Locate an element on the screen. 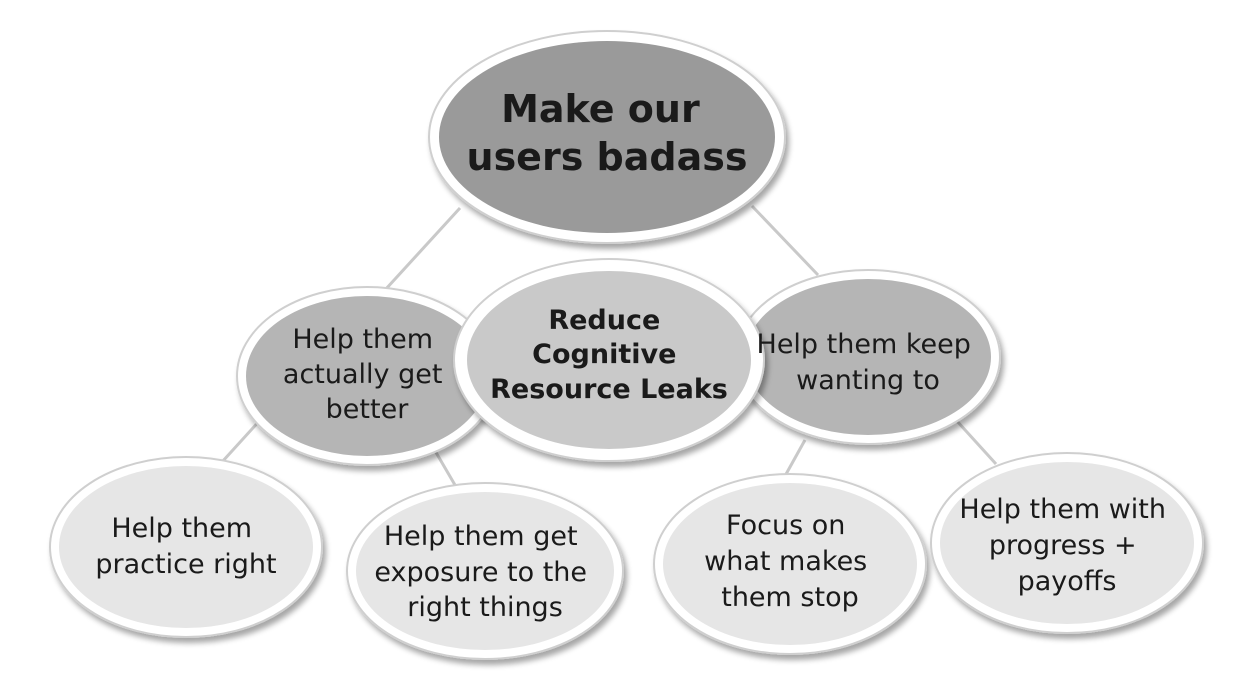  left-branch-shape is located at coordinates (367, 376).